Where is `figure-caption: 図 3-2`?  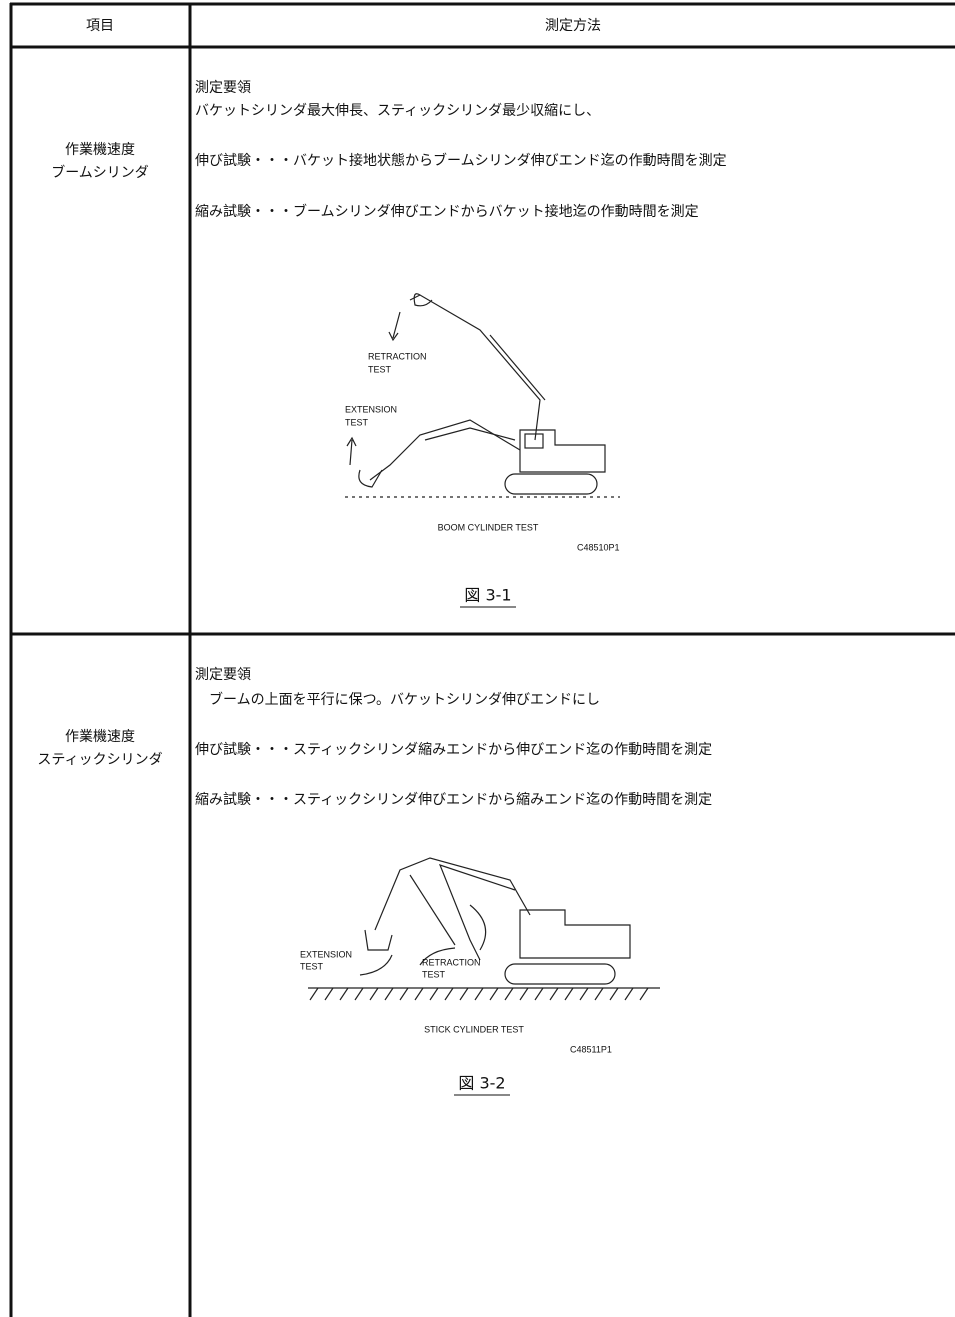
figure-caption: 図 3-2 is located at coordinates (481, 1083).